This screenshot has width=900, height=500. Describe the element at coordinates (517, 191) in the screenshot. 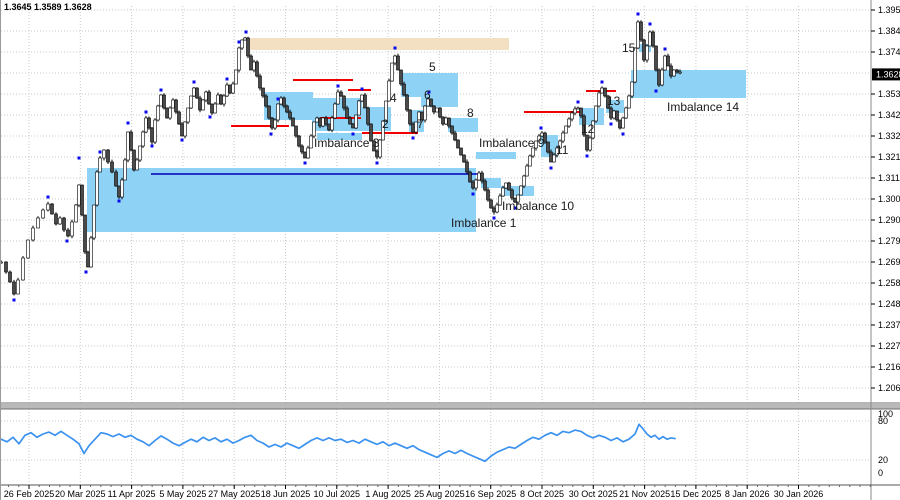

I see `zone-imbalance-10b` at that location.